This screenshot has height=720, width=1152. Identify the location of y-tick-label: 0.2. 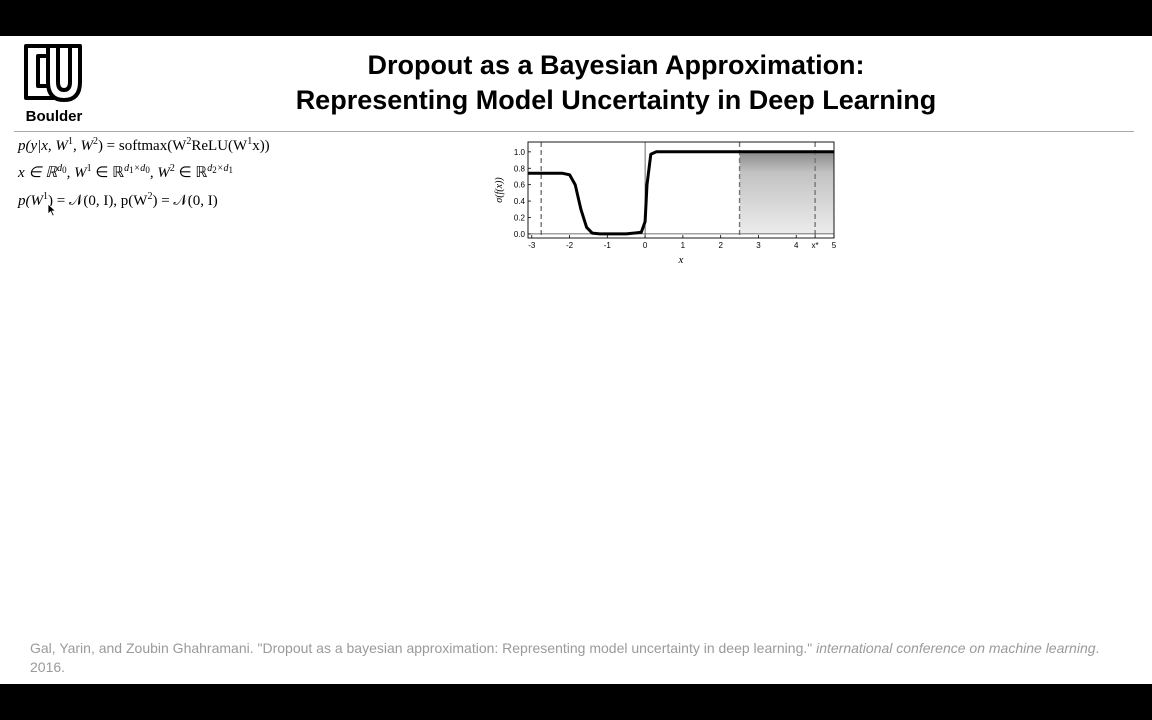
(520, 217).